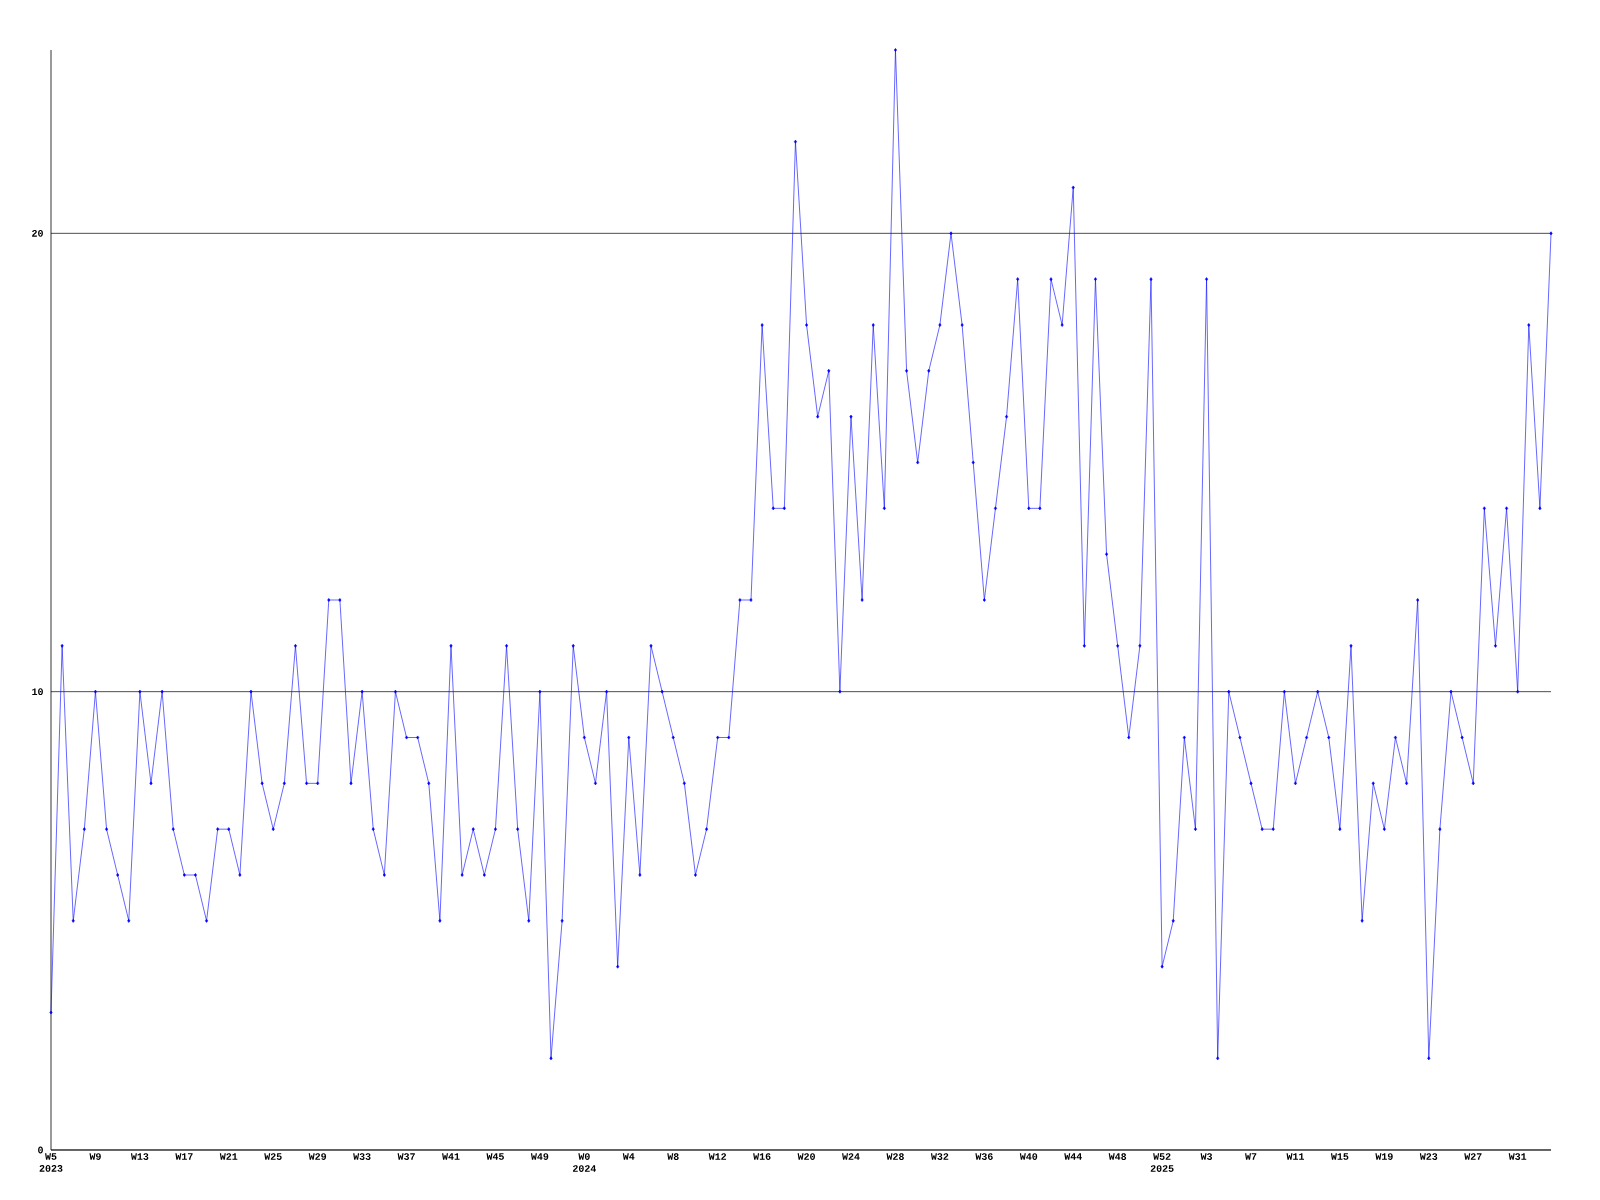 Image resolution: width=1600 pixels, height=1200 pixels. What do you see at coordinates (762, 1156) in the screenshot?
I see `x-tick-label: W16` at bounding box center [762, 1156].